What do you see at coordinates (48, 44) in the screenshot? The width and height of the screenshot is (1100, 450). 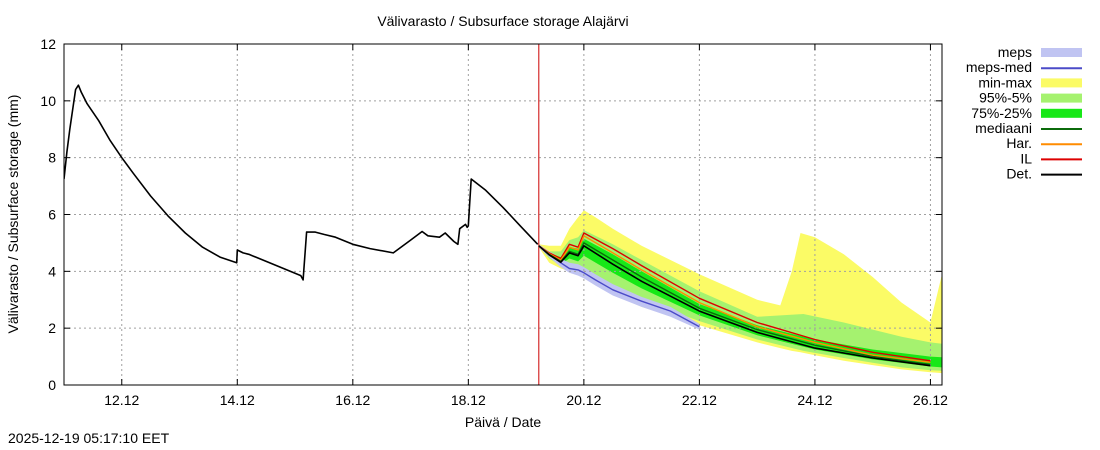 I see `y-tick-label: 12` at bounding box center [48, 44].